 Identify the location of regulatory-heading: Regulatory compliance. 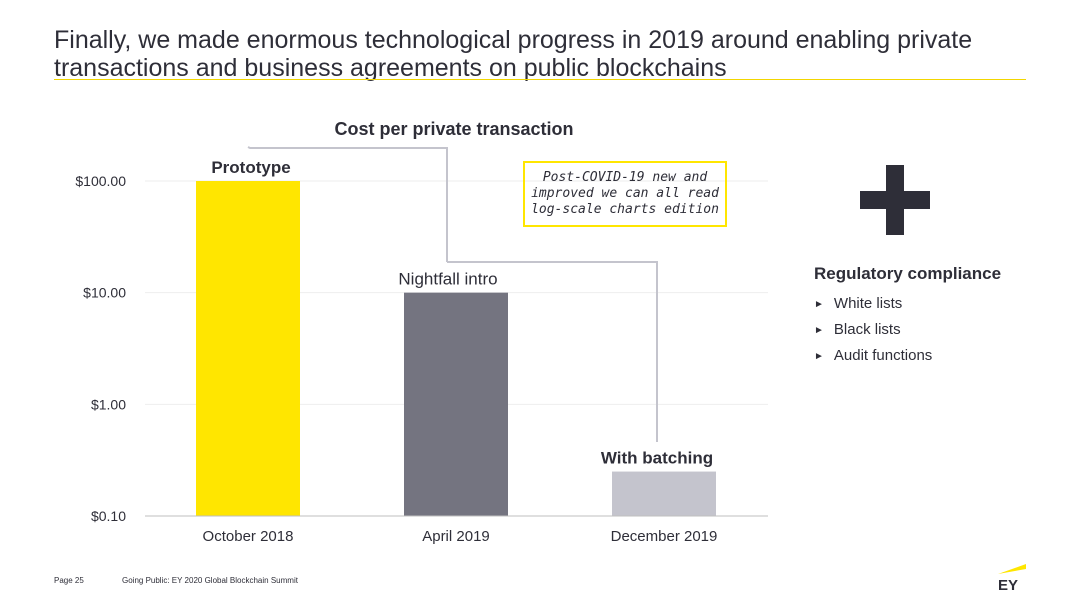
(908, 273).